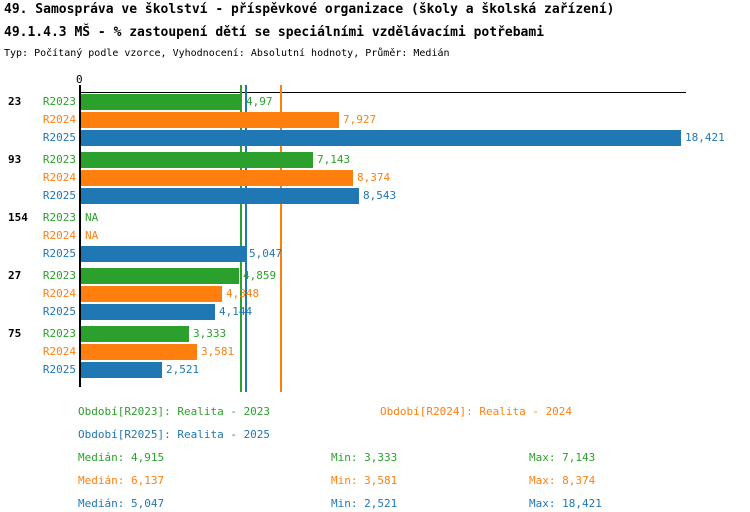  I want to click on min-r2025: Min: 2,521, so click(364, 503).